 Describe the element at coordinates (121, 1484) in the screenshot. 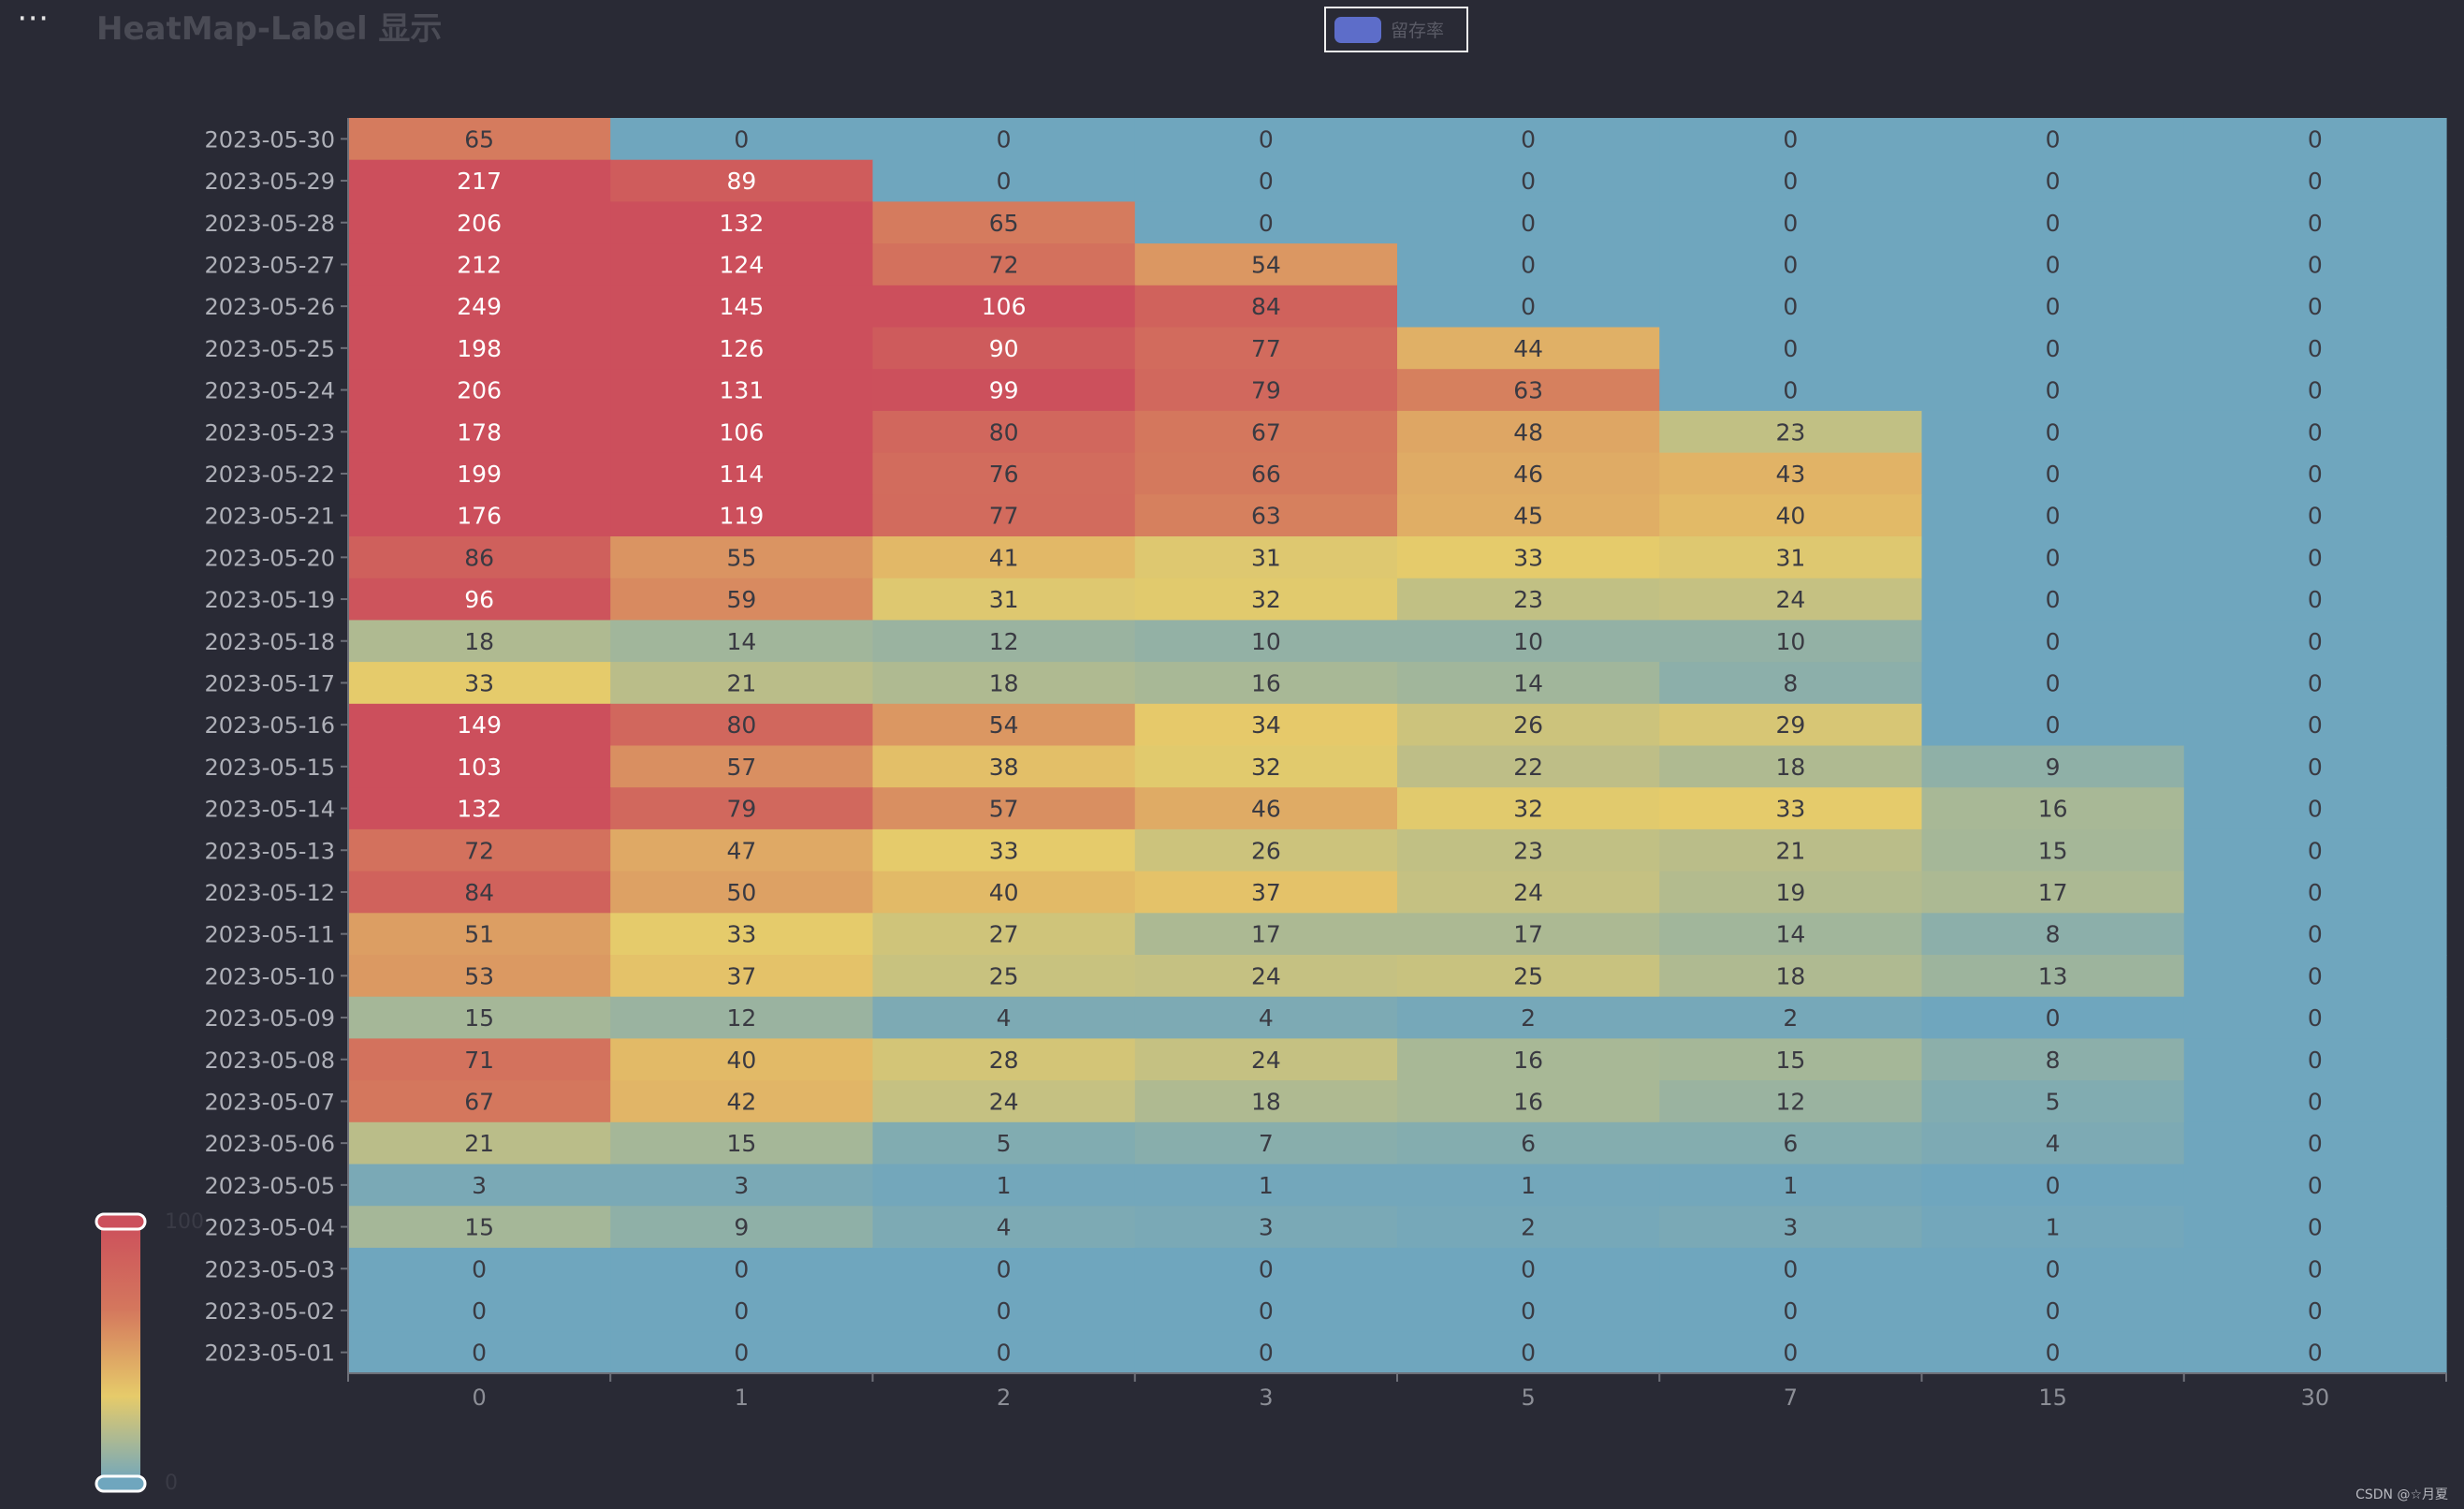

I see `visual-map-handle-bottom` at that location.